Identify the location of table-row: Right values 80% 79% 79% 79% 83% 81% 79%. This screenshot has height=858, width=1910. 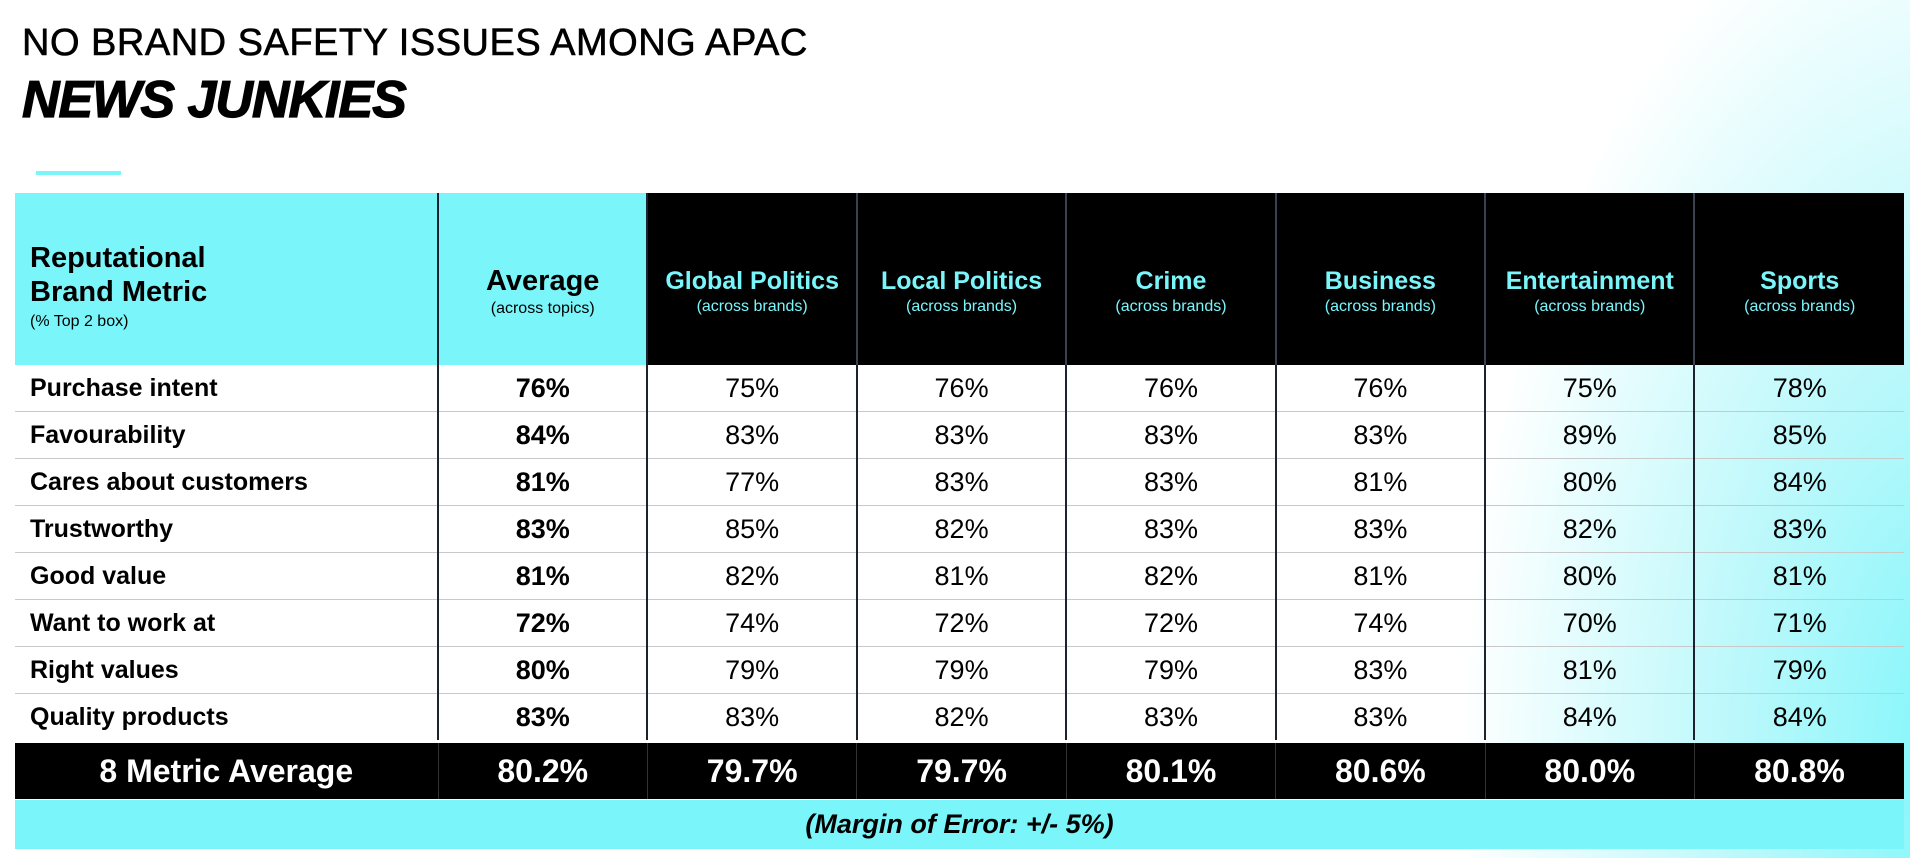
(959, 670).